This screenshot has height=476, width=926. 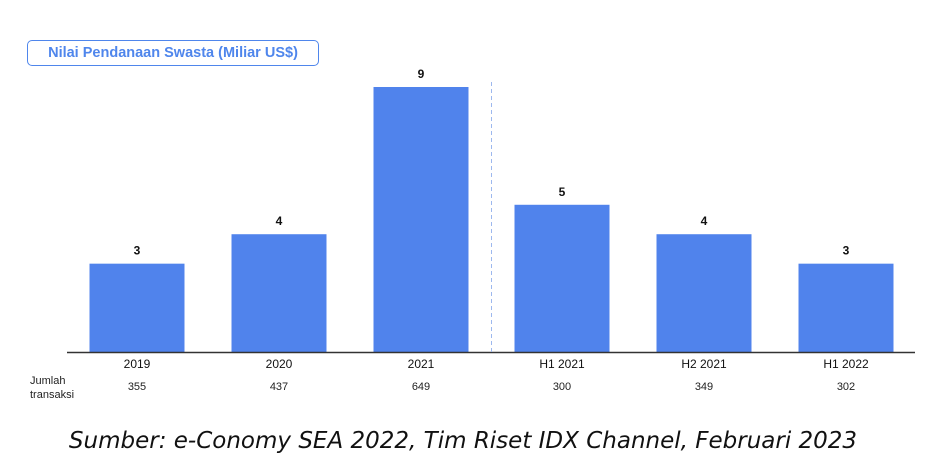 What do you see at coordinates (846, 364) in the screenshot?
I see `x-tick-label: H1 2022` at bounding box center [846, 364].